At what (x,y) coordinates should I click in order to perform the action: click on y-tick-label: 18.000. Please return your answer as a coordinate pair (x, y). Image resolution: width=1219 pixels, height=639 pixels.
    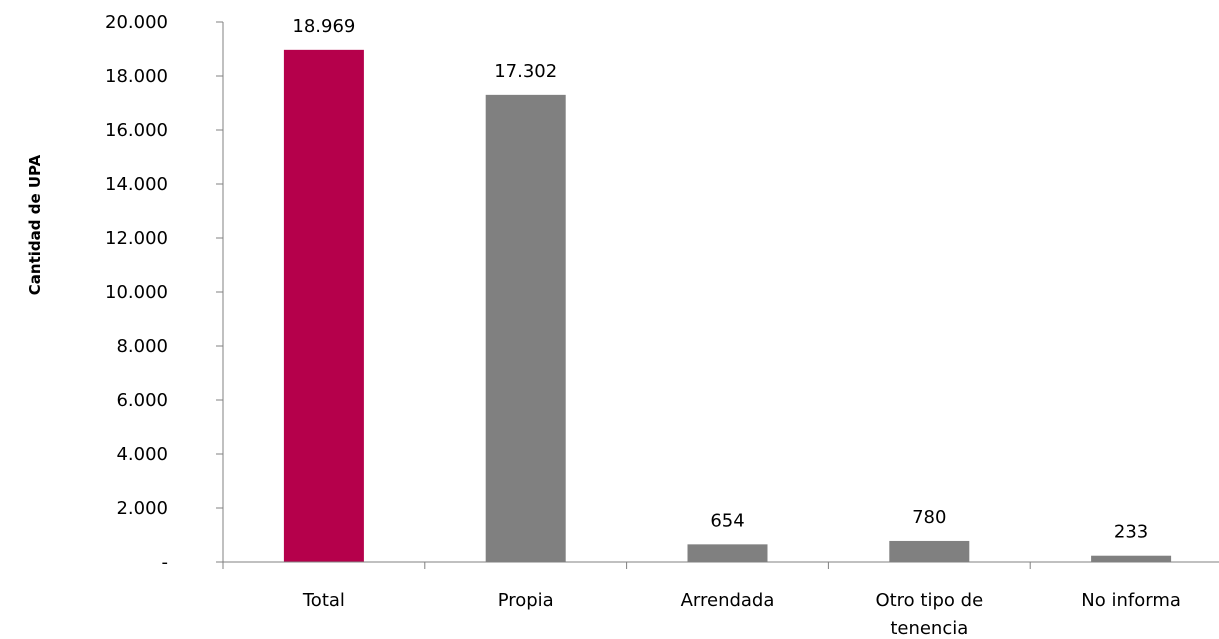
    Looking at the image, I should click on (136, 76).